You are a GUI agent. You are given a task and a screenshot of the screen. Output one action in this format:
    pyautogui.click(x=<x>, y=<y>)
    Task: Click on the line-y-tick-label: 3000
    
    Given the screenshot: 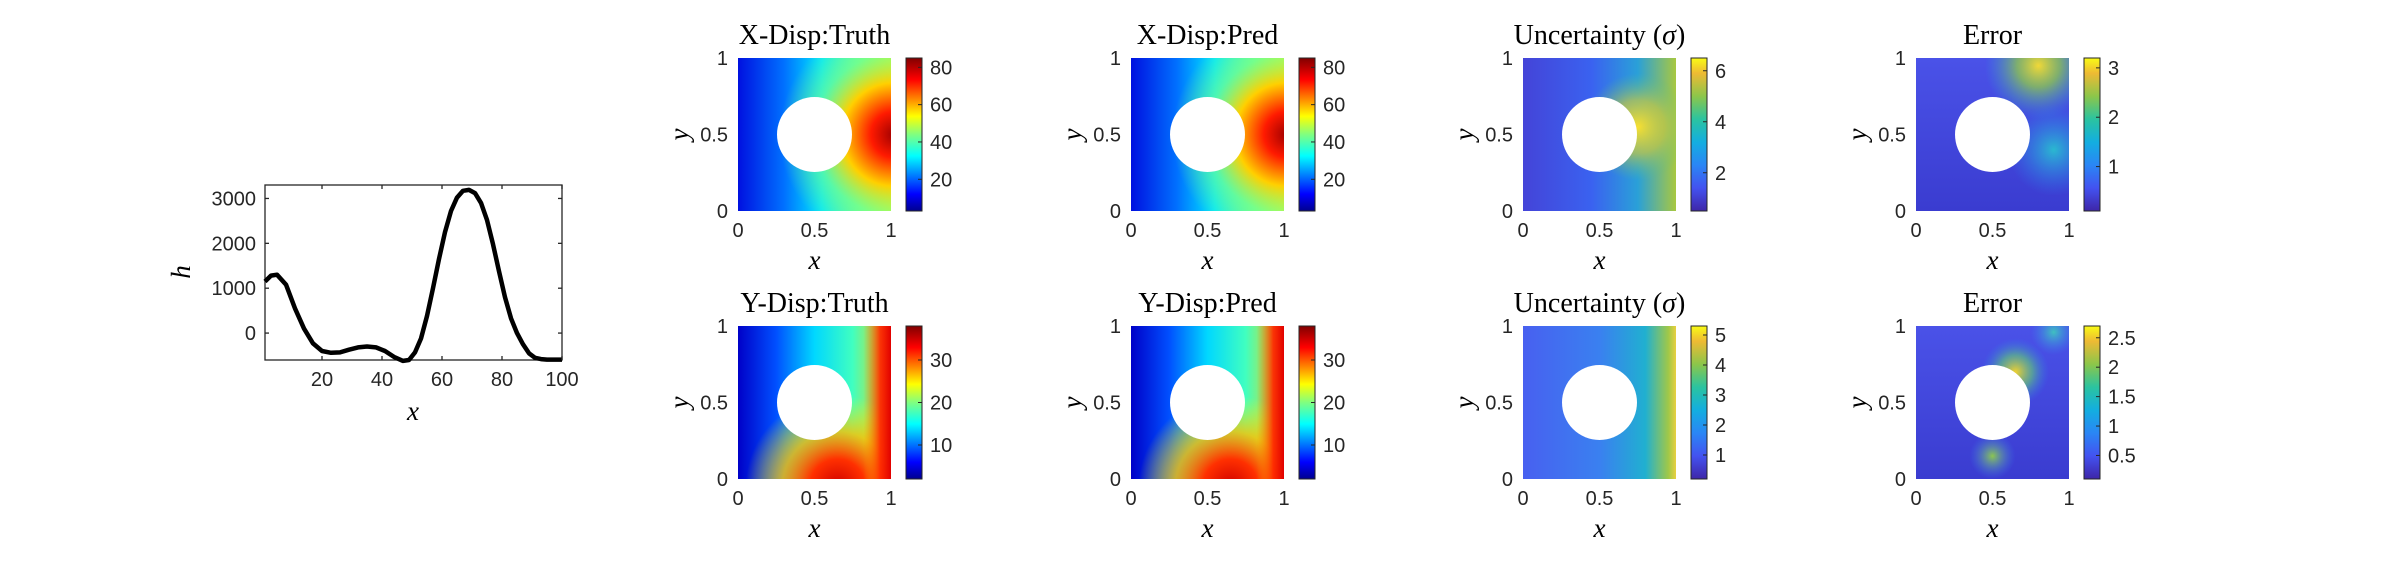 What is the action you would take?
    pyautogui.click(x=234, y=199)
    